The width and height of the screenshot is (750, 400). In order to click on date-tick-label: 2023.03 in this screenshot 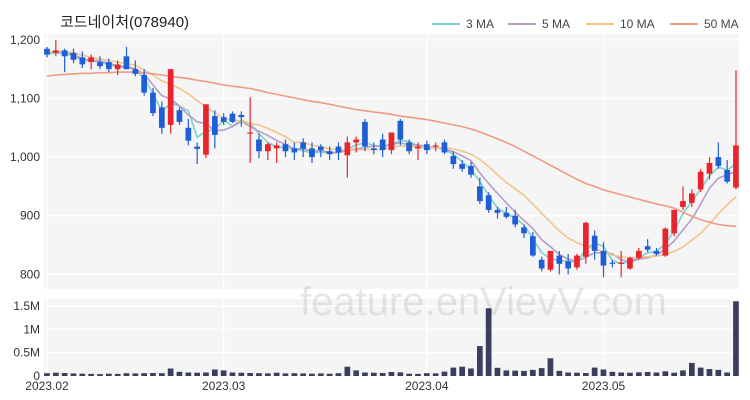, I will do `click(224, 386)`.